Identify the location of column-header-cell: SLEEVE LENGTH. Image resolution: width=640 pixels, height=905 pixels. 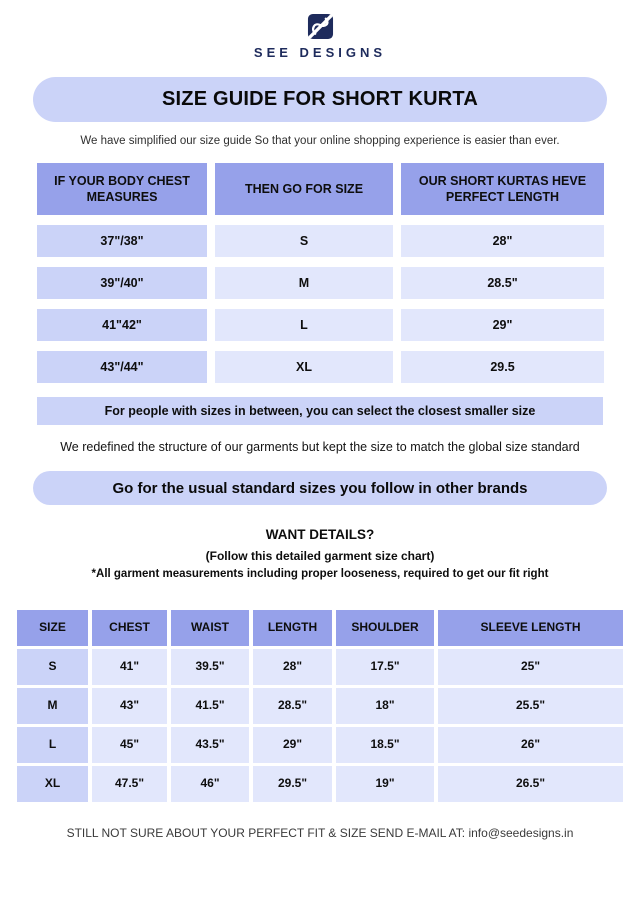
(530, 628).